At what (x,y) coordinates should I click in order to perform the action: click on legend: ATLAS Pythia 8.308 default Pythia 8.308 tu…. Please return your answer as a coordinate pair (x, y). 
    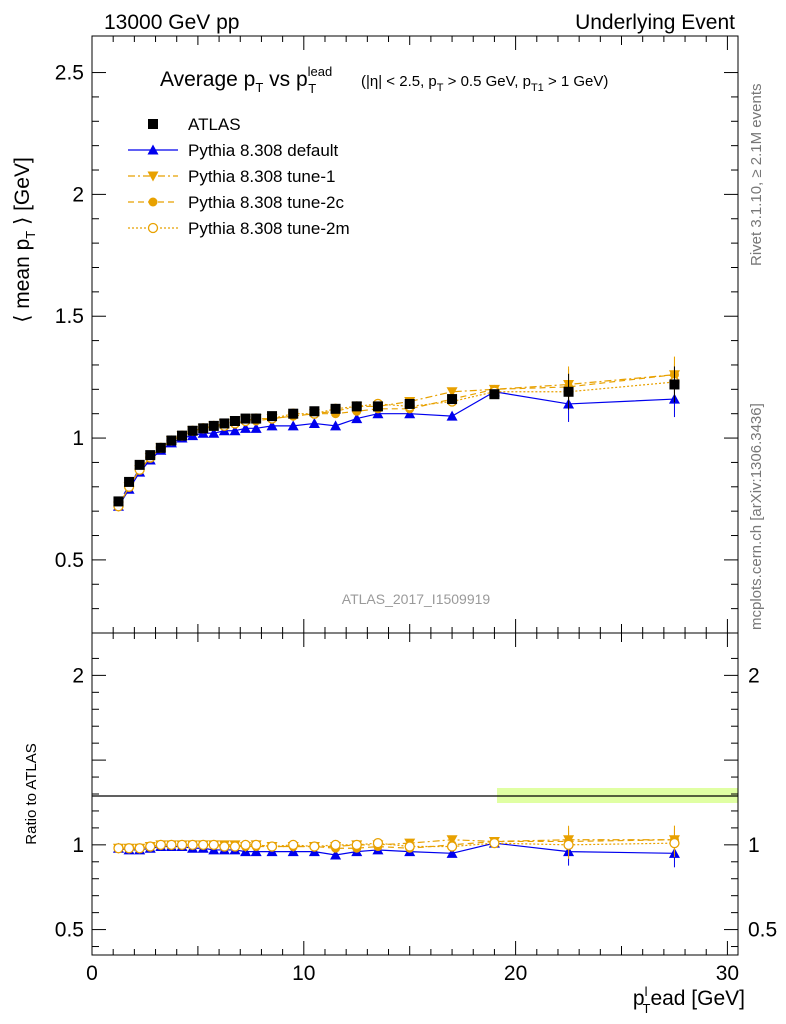
    Looking at the image, I should click on (239, 176).